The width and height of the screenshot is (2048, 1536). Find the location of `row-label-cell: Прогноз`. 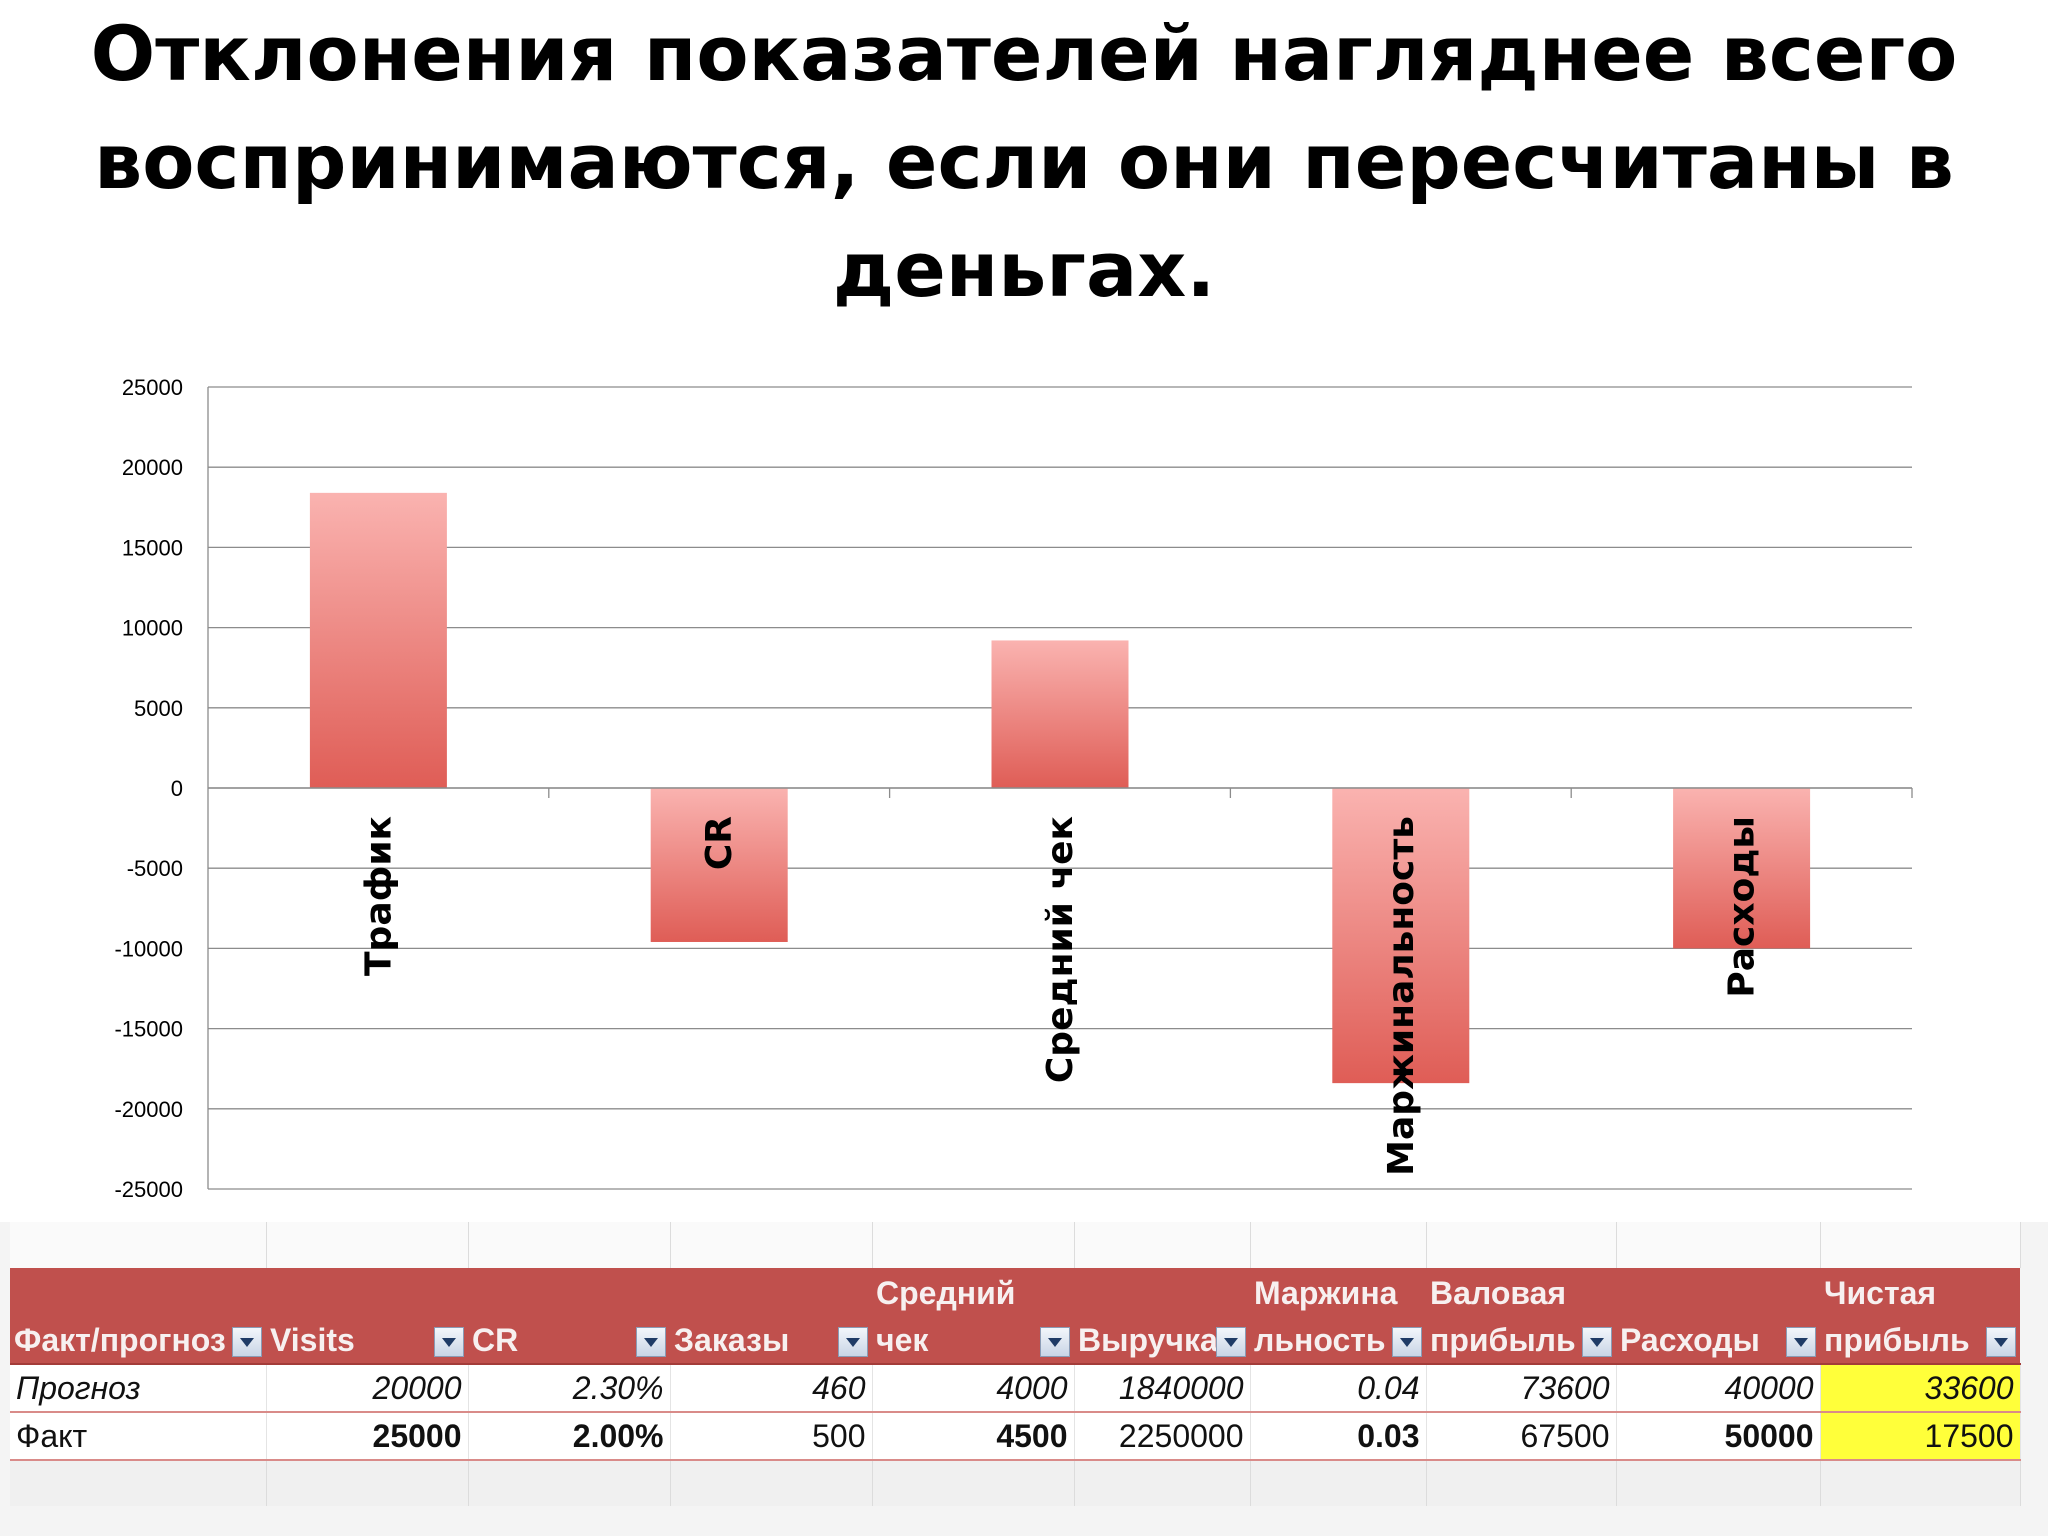

row-label-cell: Прогноз is located at coordinates (138, 1388).